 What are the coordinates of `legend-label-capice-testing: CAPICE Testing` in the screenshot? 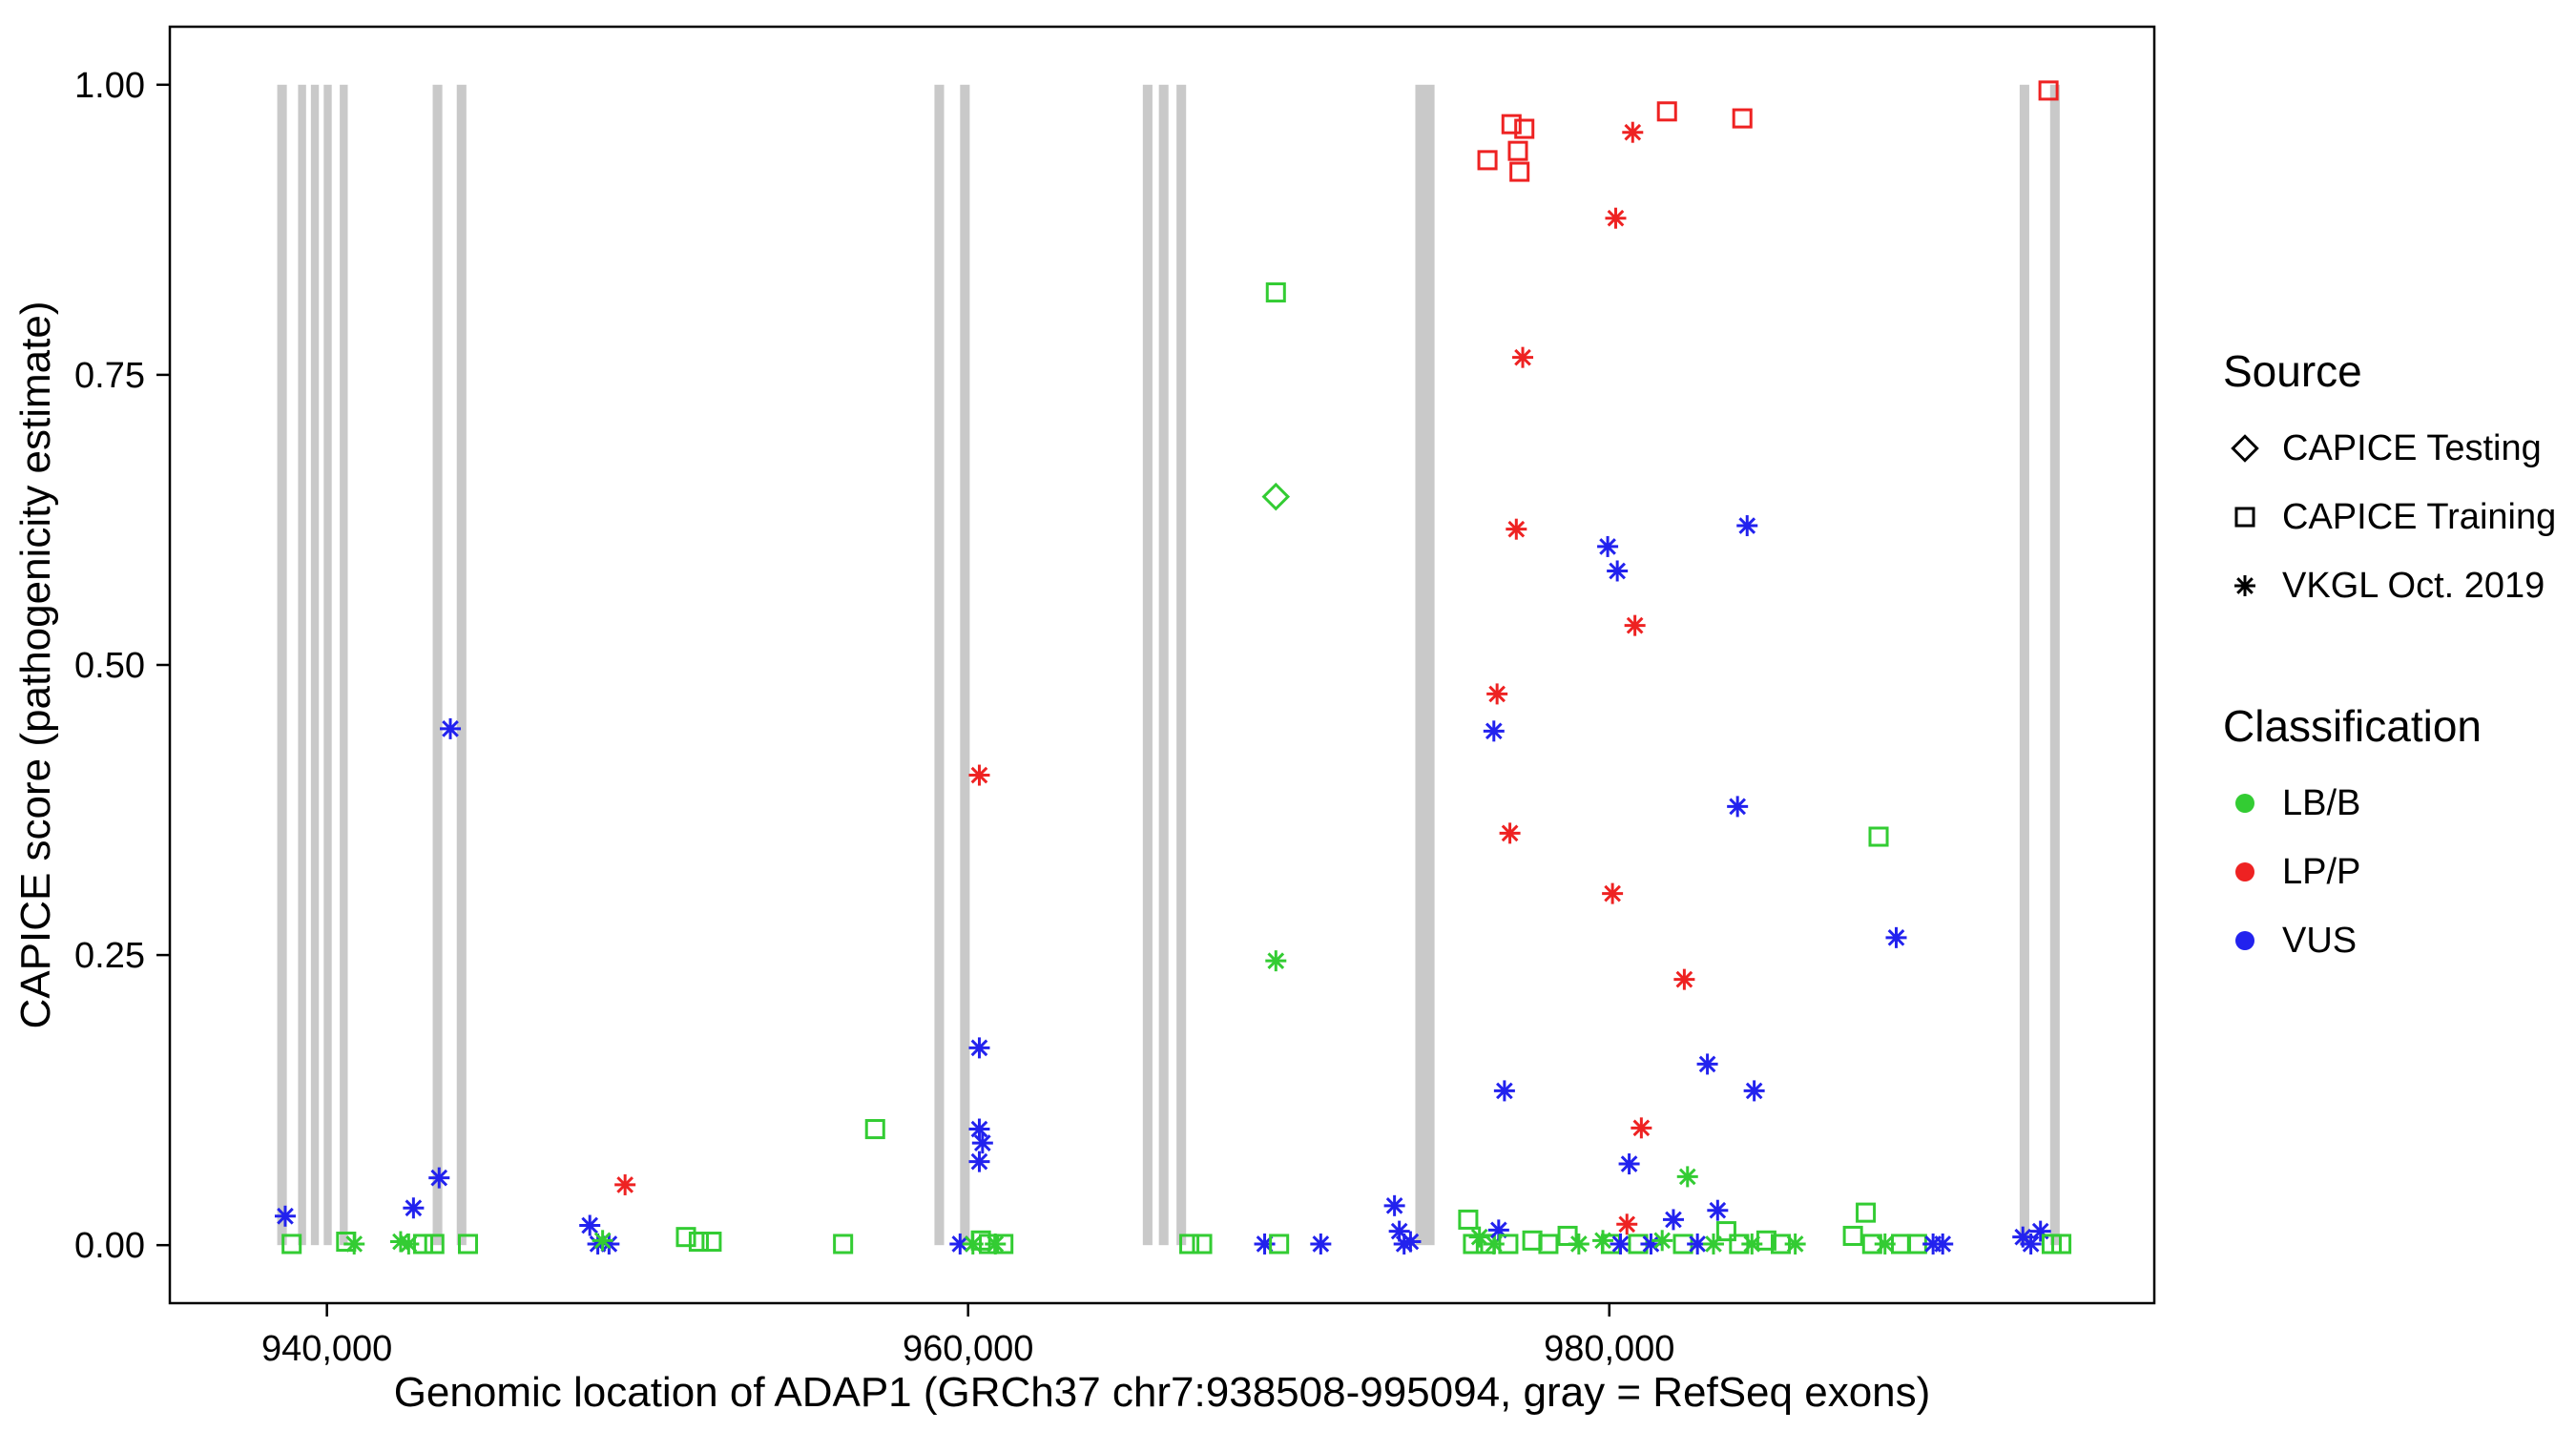 It's located at (2412, 447).